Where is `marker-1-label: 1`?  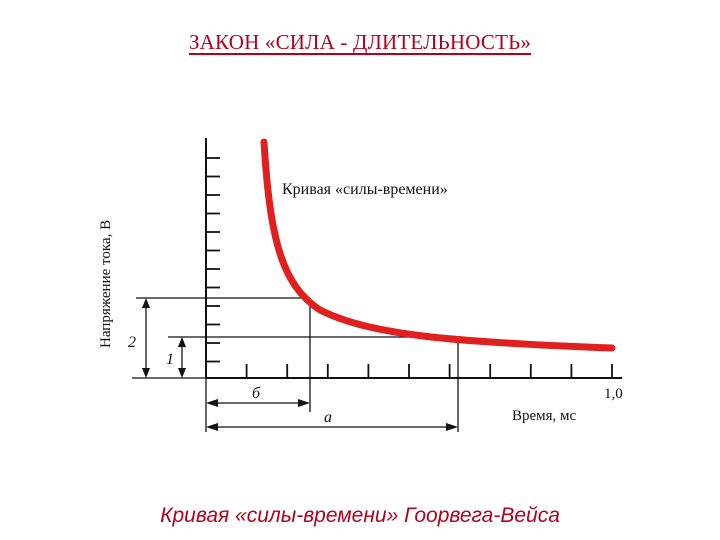 marker-1-label: 1 is located at coordinates (170, 359).